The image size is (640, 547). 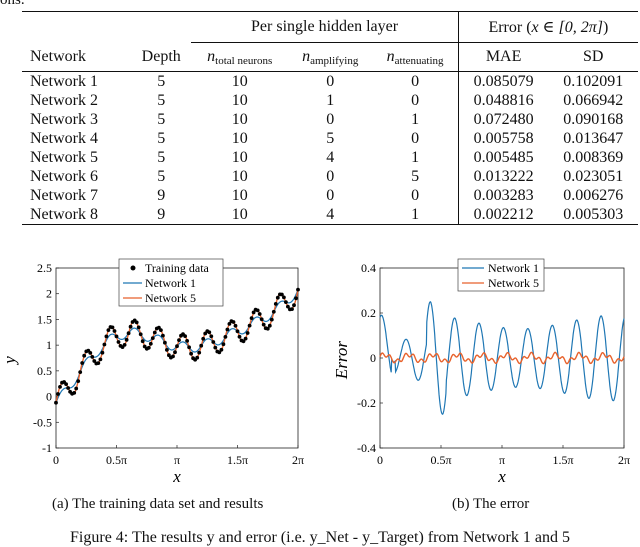 I want to click on plot-b-y-ticks: -0.4 -0.2 0 0.2 0.4, so click(x=370, y=358).